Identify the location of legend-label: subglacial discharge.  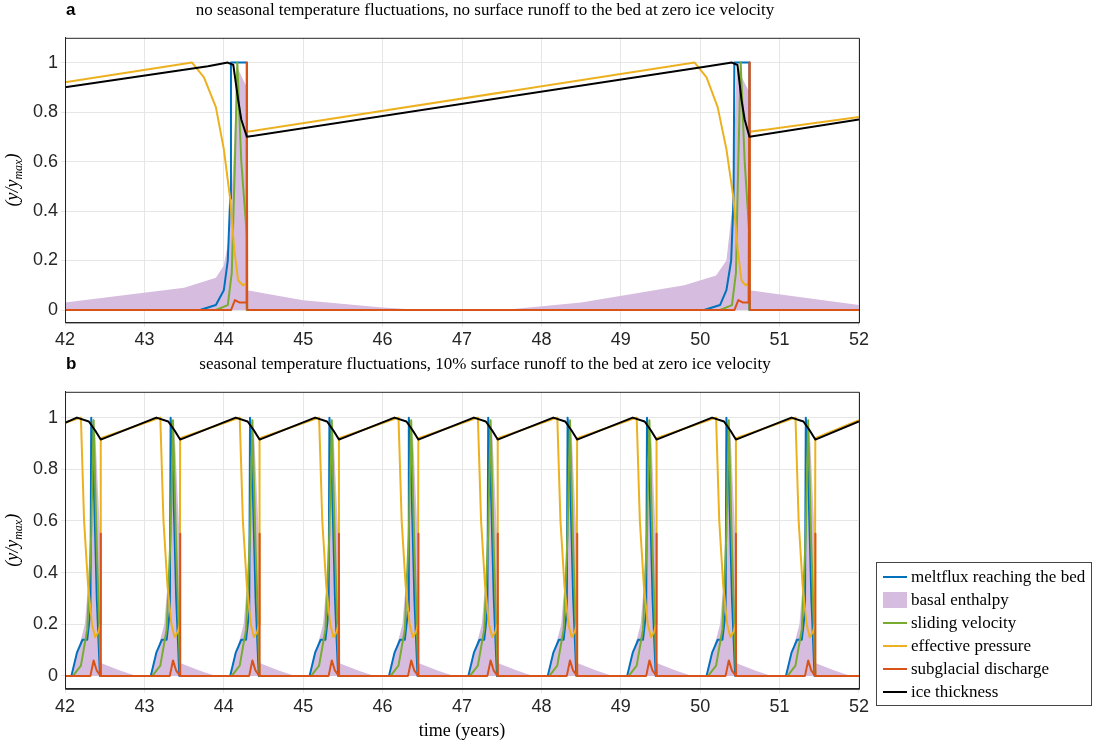
(980, 668).